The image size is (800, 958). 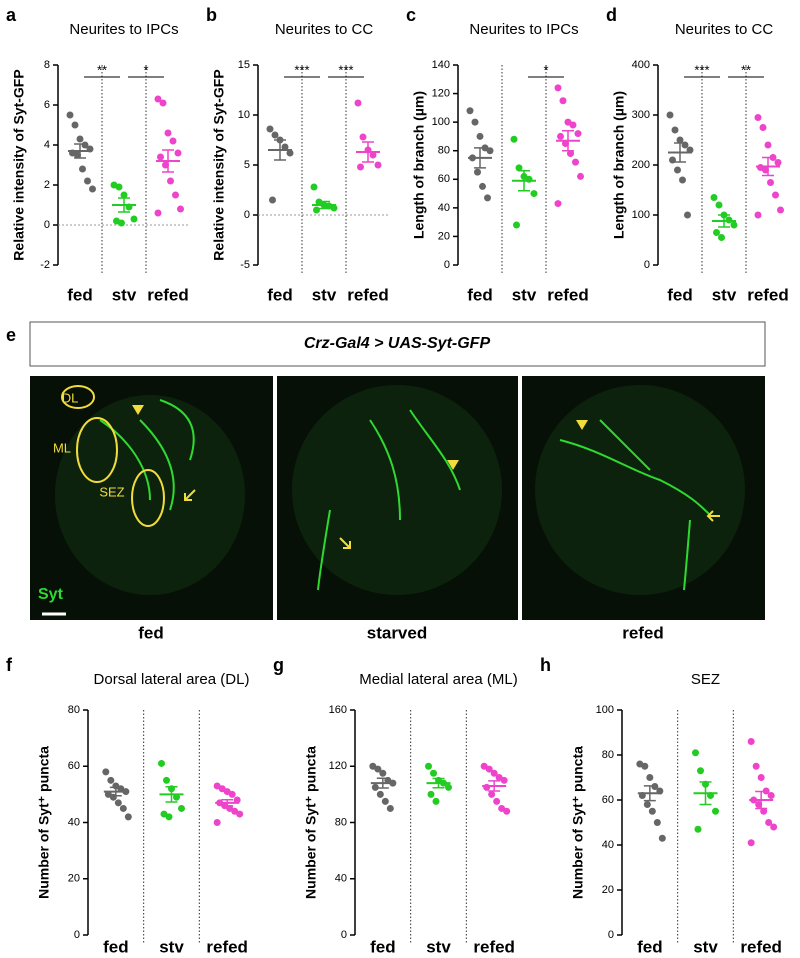 What do you see at coordinates (245, 265) in the screenshot?
I see `y-tick-label: -5` at bounding box center [245, 265].